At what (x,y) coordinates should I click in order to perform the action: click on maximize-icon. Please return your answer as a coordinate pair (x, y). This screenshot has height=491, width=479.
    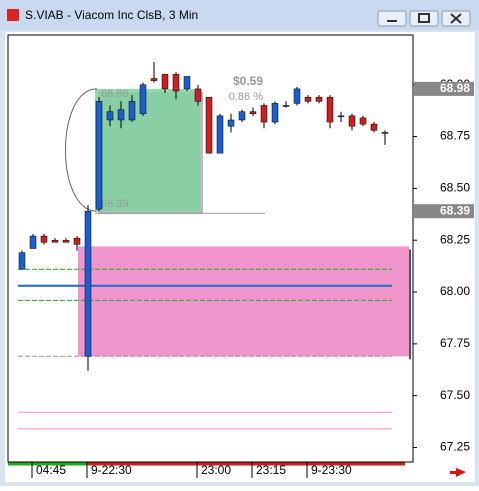
    Looking at the image, I should click on (424, 18).